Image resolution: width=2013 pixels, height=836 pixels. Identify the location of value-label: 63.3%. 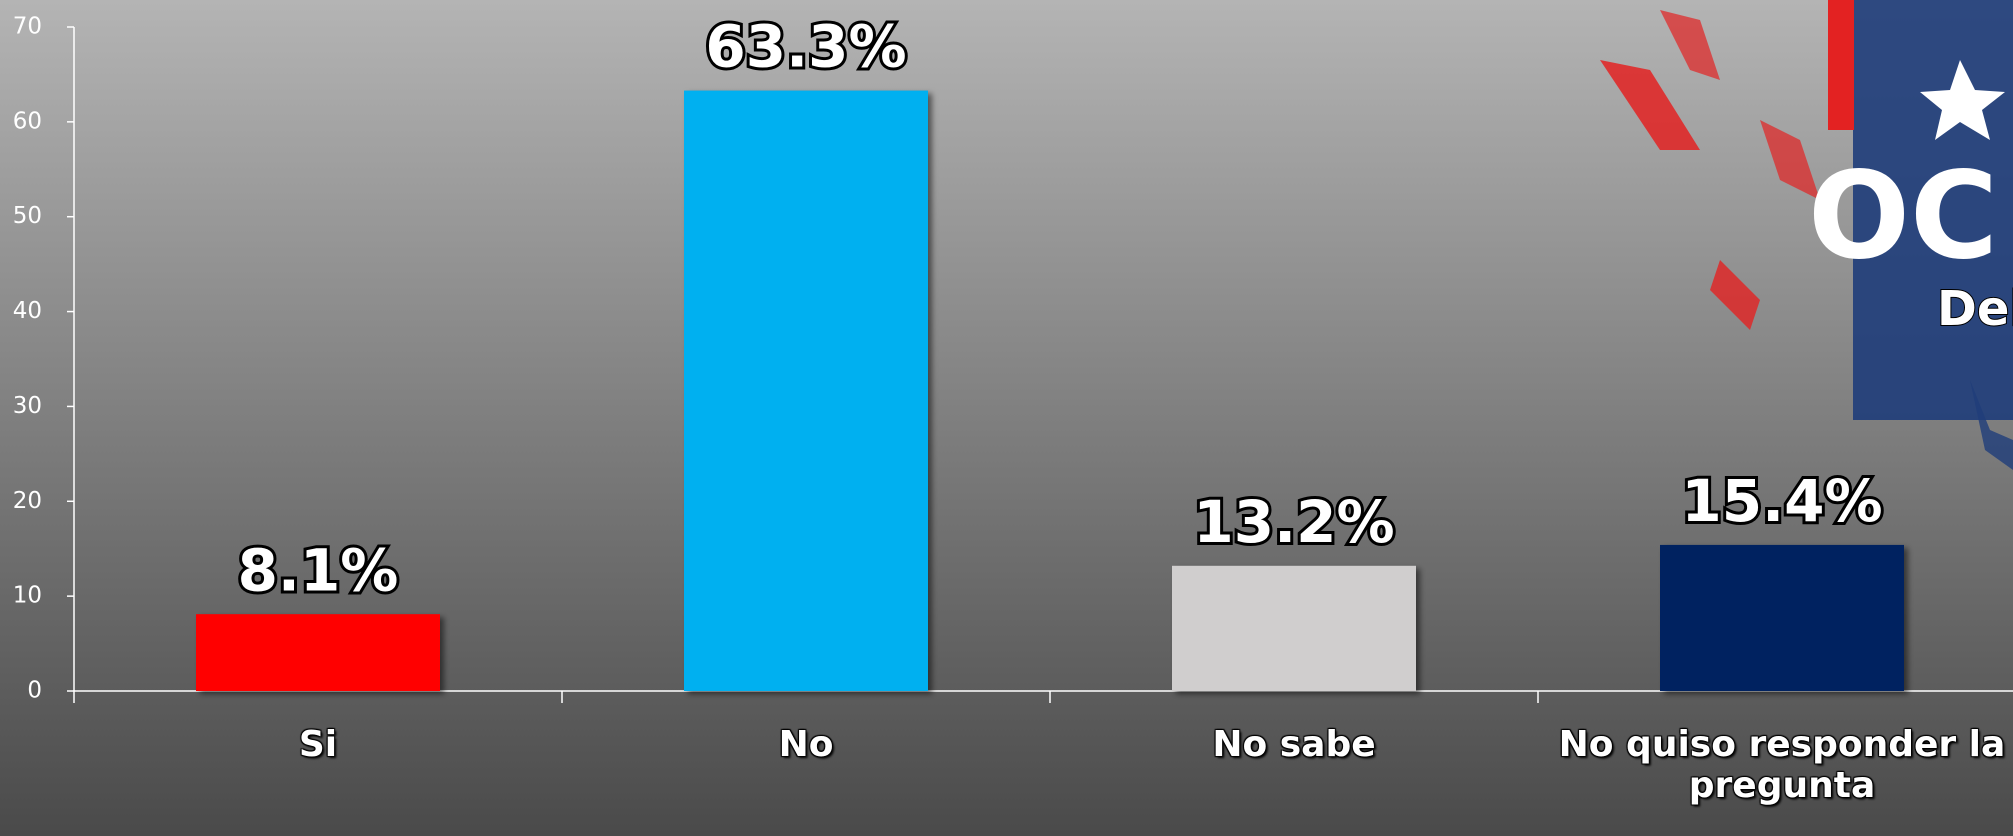
(805, 47).